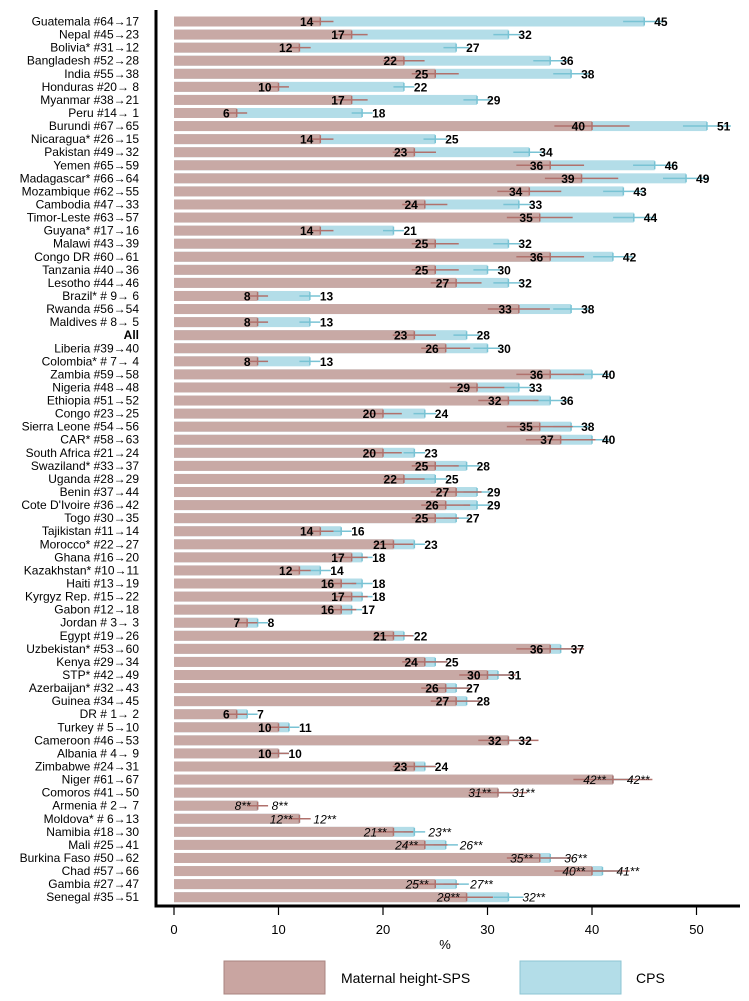 The height and width of the screenshot is (1001, 749). What do you see at coordinates (409, 21) in the screenshot?
I see `cps-bar` at bounding box center [409, 21].